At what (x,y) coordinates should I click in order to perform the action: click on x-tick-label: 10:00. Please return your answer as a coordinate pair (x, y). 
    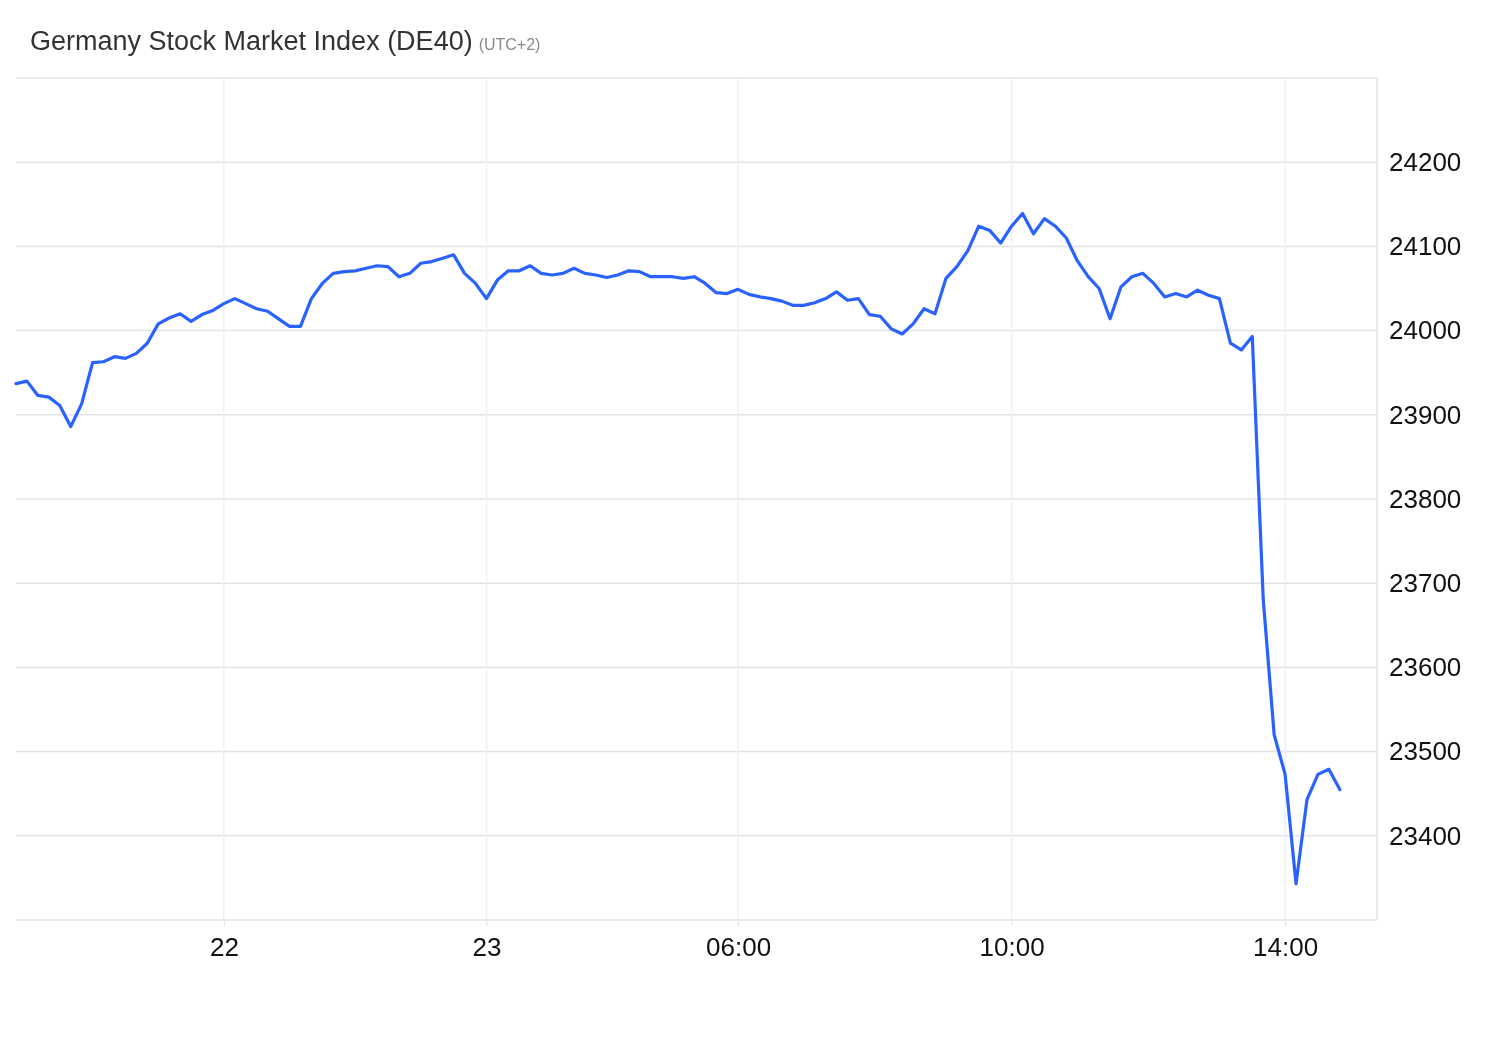
    Looking at the image, I should click on (1012, 947).